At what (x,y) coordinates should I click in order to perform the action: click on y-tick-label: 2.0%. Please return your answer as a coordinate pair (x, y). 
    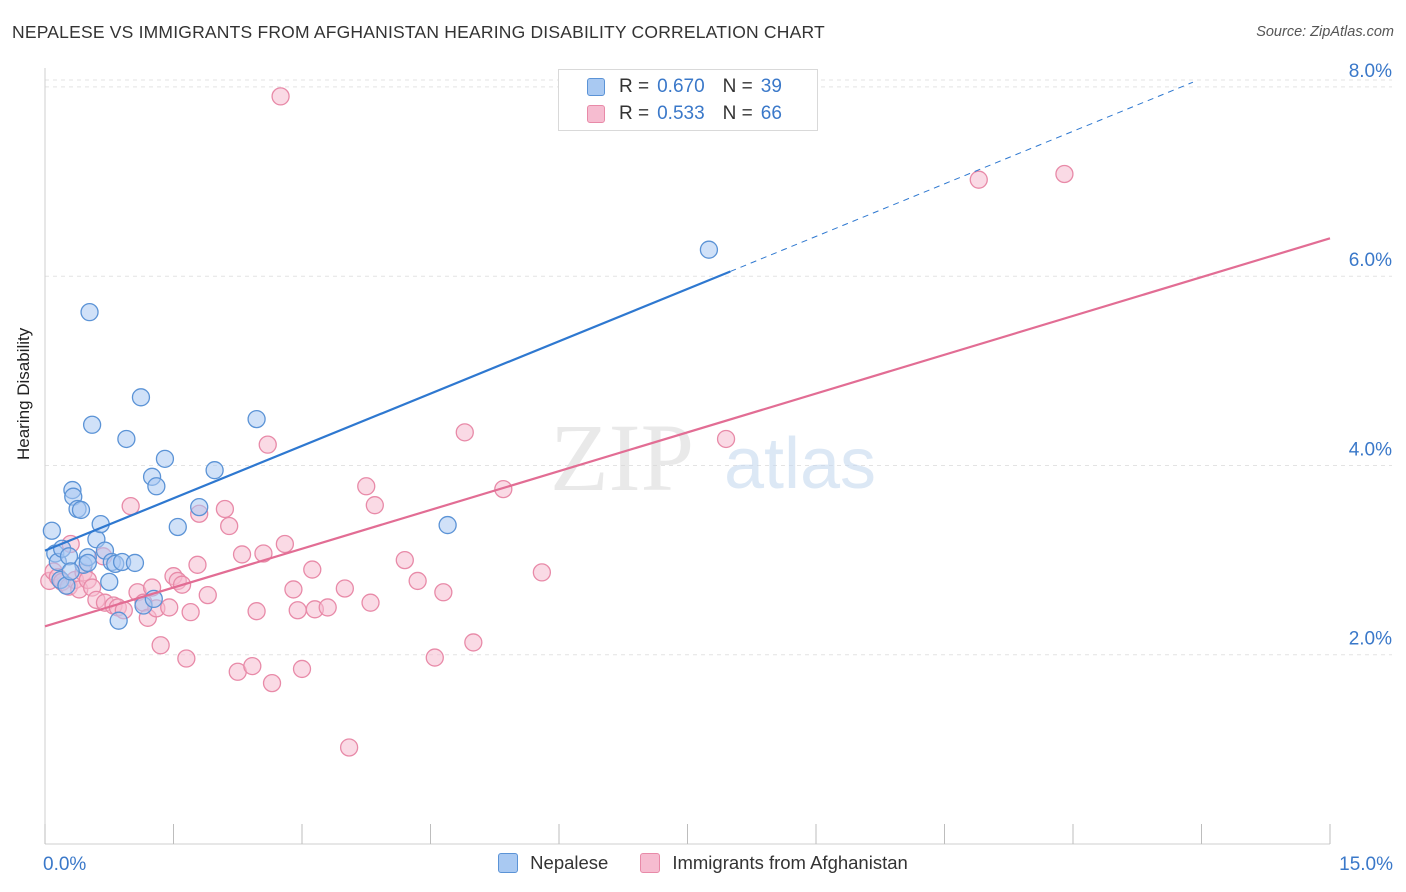
    Looking at the image, I should click on (1370, 639).